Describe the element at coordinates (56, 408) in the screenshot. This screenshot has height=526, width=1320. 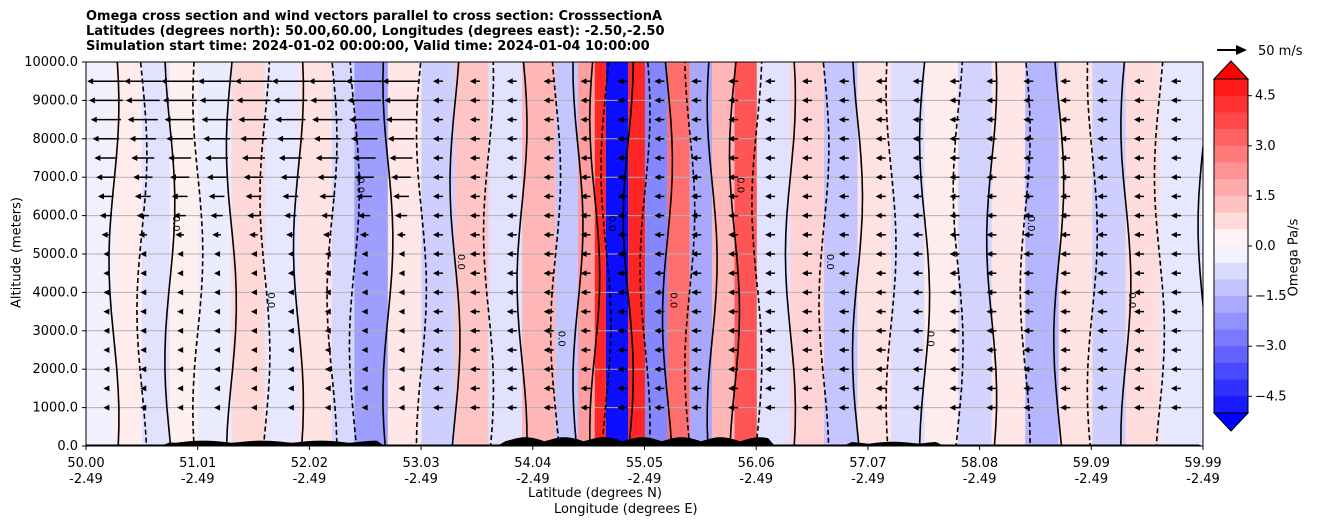
I see `y-tick-label: 1000.0` at that location.